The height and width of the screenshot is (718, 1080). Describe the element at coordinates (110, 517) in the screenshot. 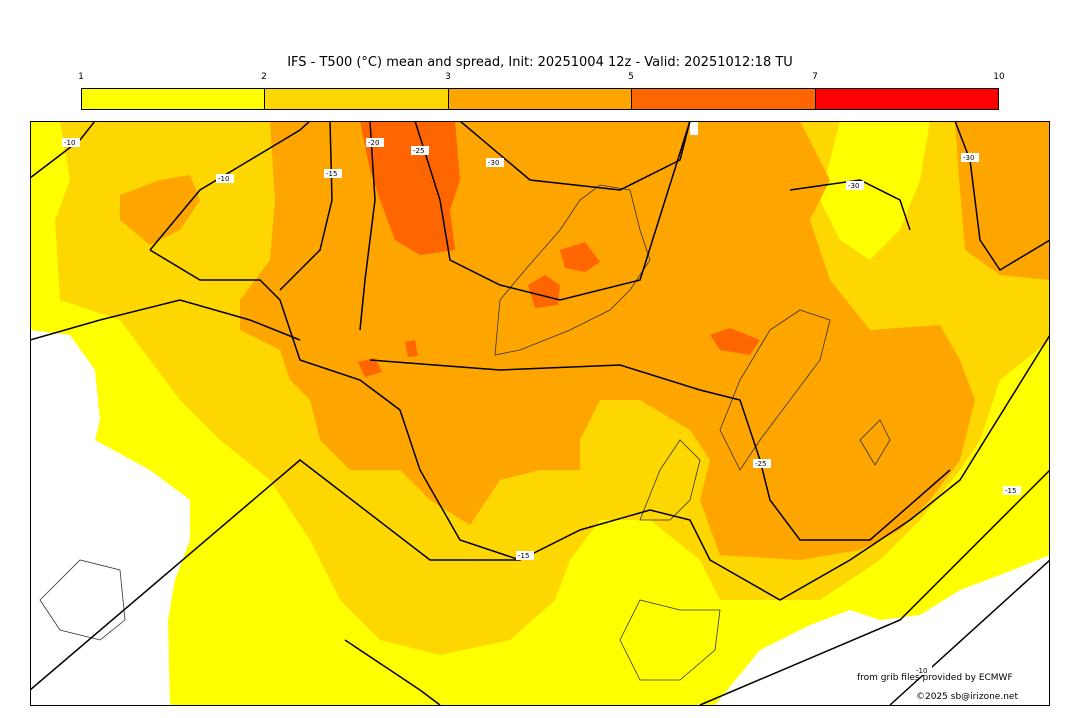

I see `no-data-ocean-west` at that location.